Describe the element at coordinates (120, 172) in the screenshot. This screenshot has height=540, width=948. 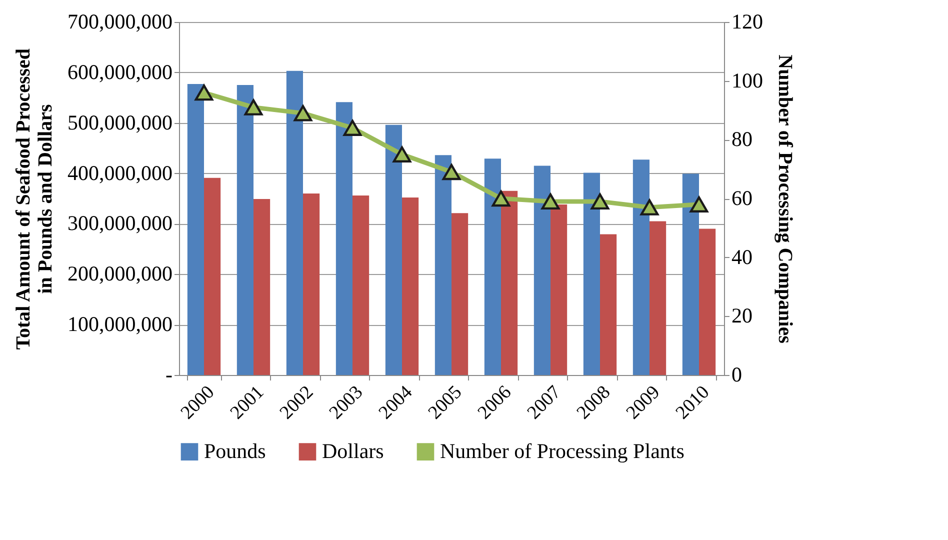
I see `y-tick-label: 400,000,000` at that location.